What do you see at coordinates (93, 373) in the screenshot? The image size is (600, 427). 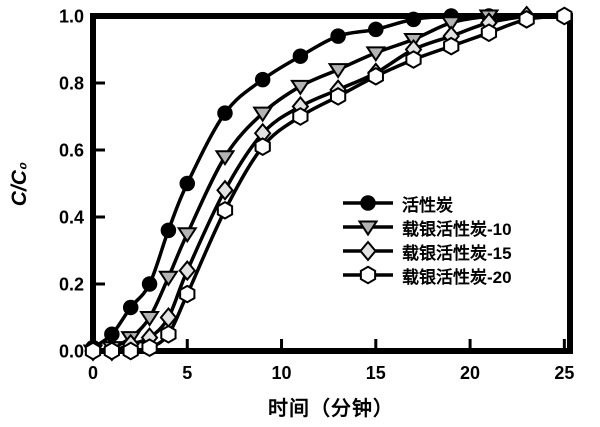 I see `x-tick-label: 0` at bounding box center [93, 373].